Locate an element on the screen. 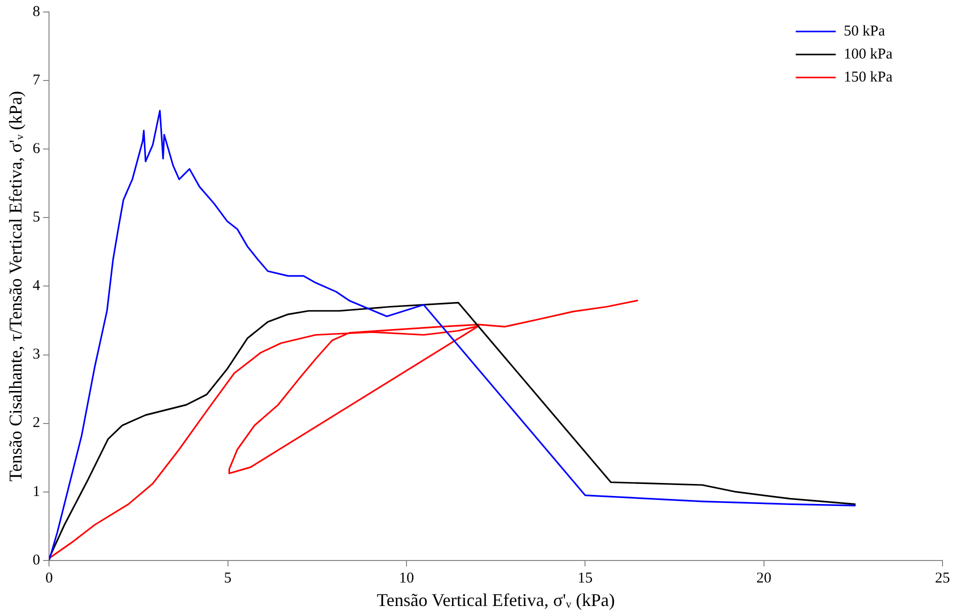  legend-label: 150 kPa is located at coordinates (868, 77).